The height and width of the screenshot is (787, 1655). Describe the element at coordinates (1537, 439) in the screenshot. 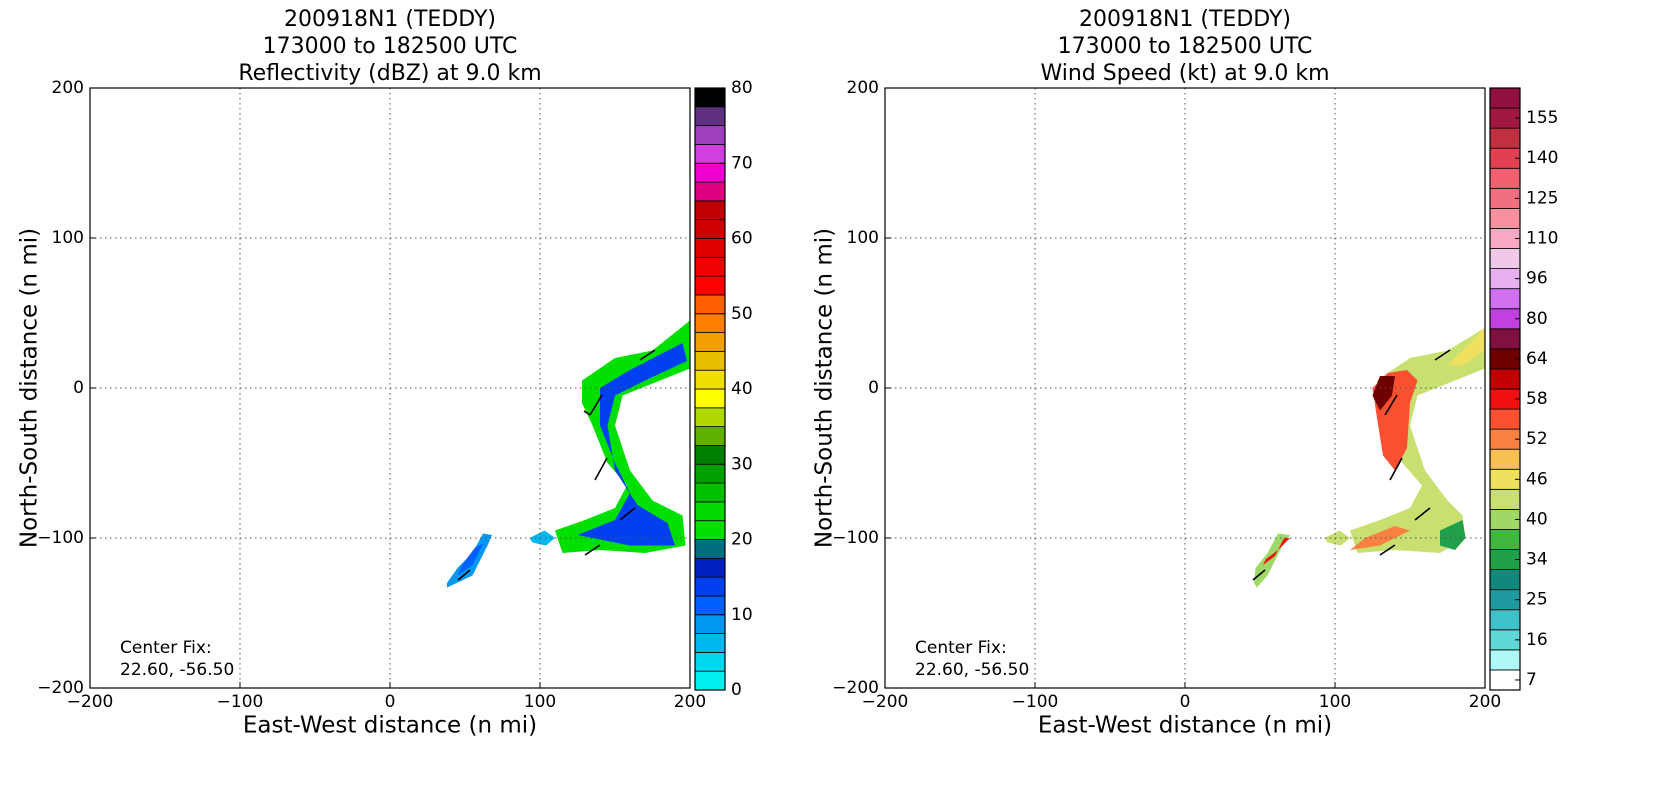

I see `colorbar-tick-label: 52` at that location.